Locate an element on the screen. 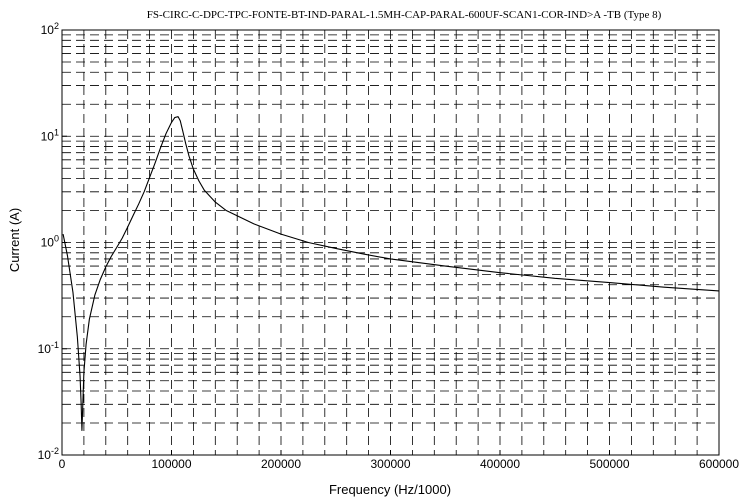 This screenshot has width=743, height=500. x-tick-label: 100000 is located at coordinates (171, 464).